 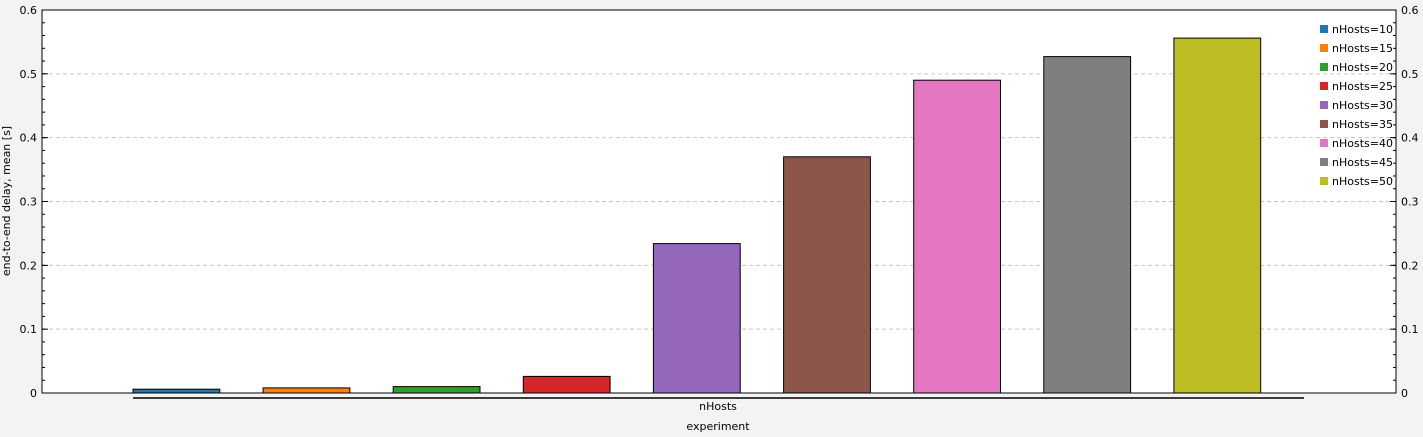 I want to click on legend-label: nHosts=15, so click(x=1362, y=48).